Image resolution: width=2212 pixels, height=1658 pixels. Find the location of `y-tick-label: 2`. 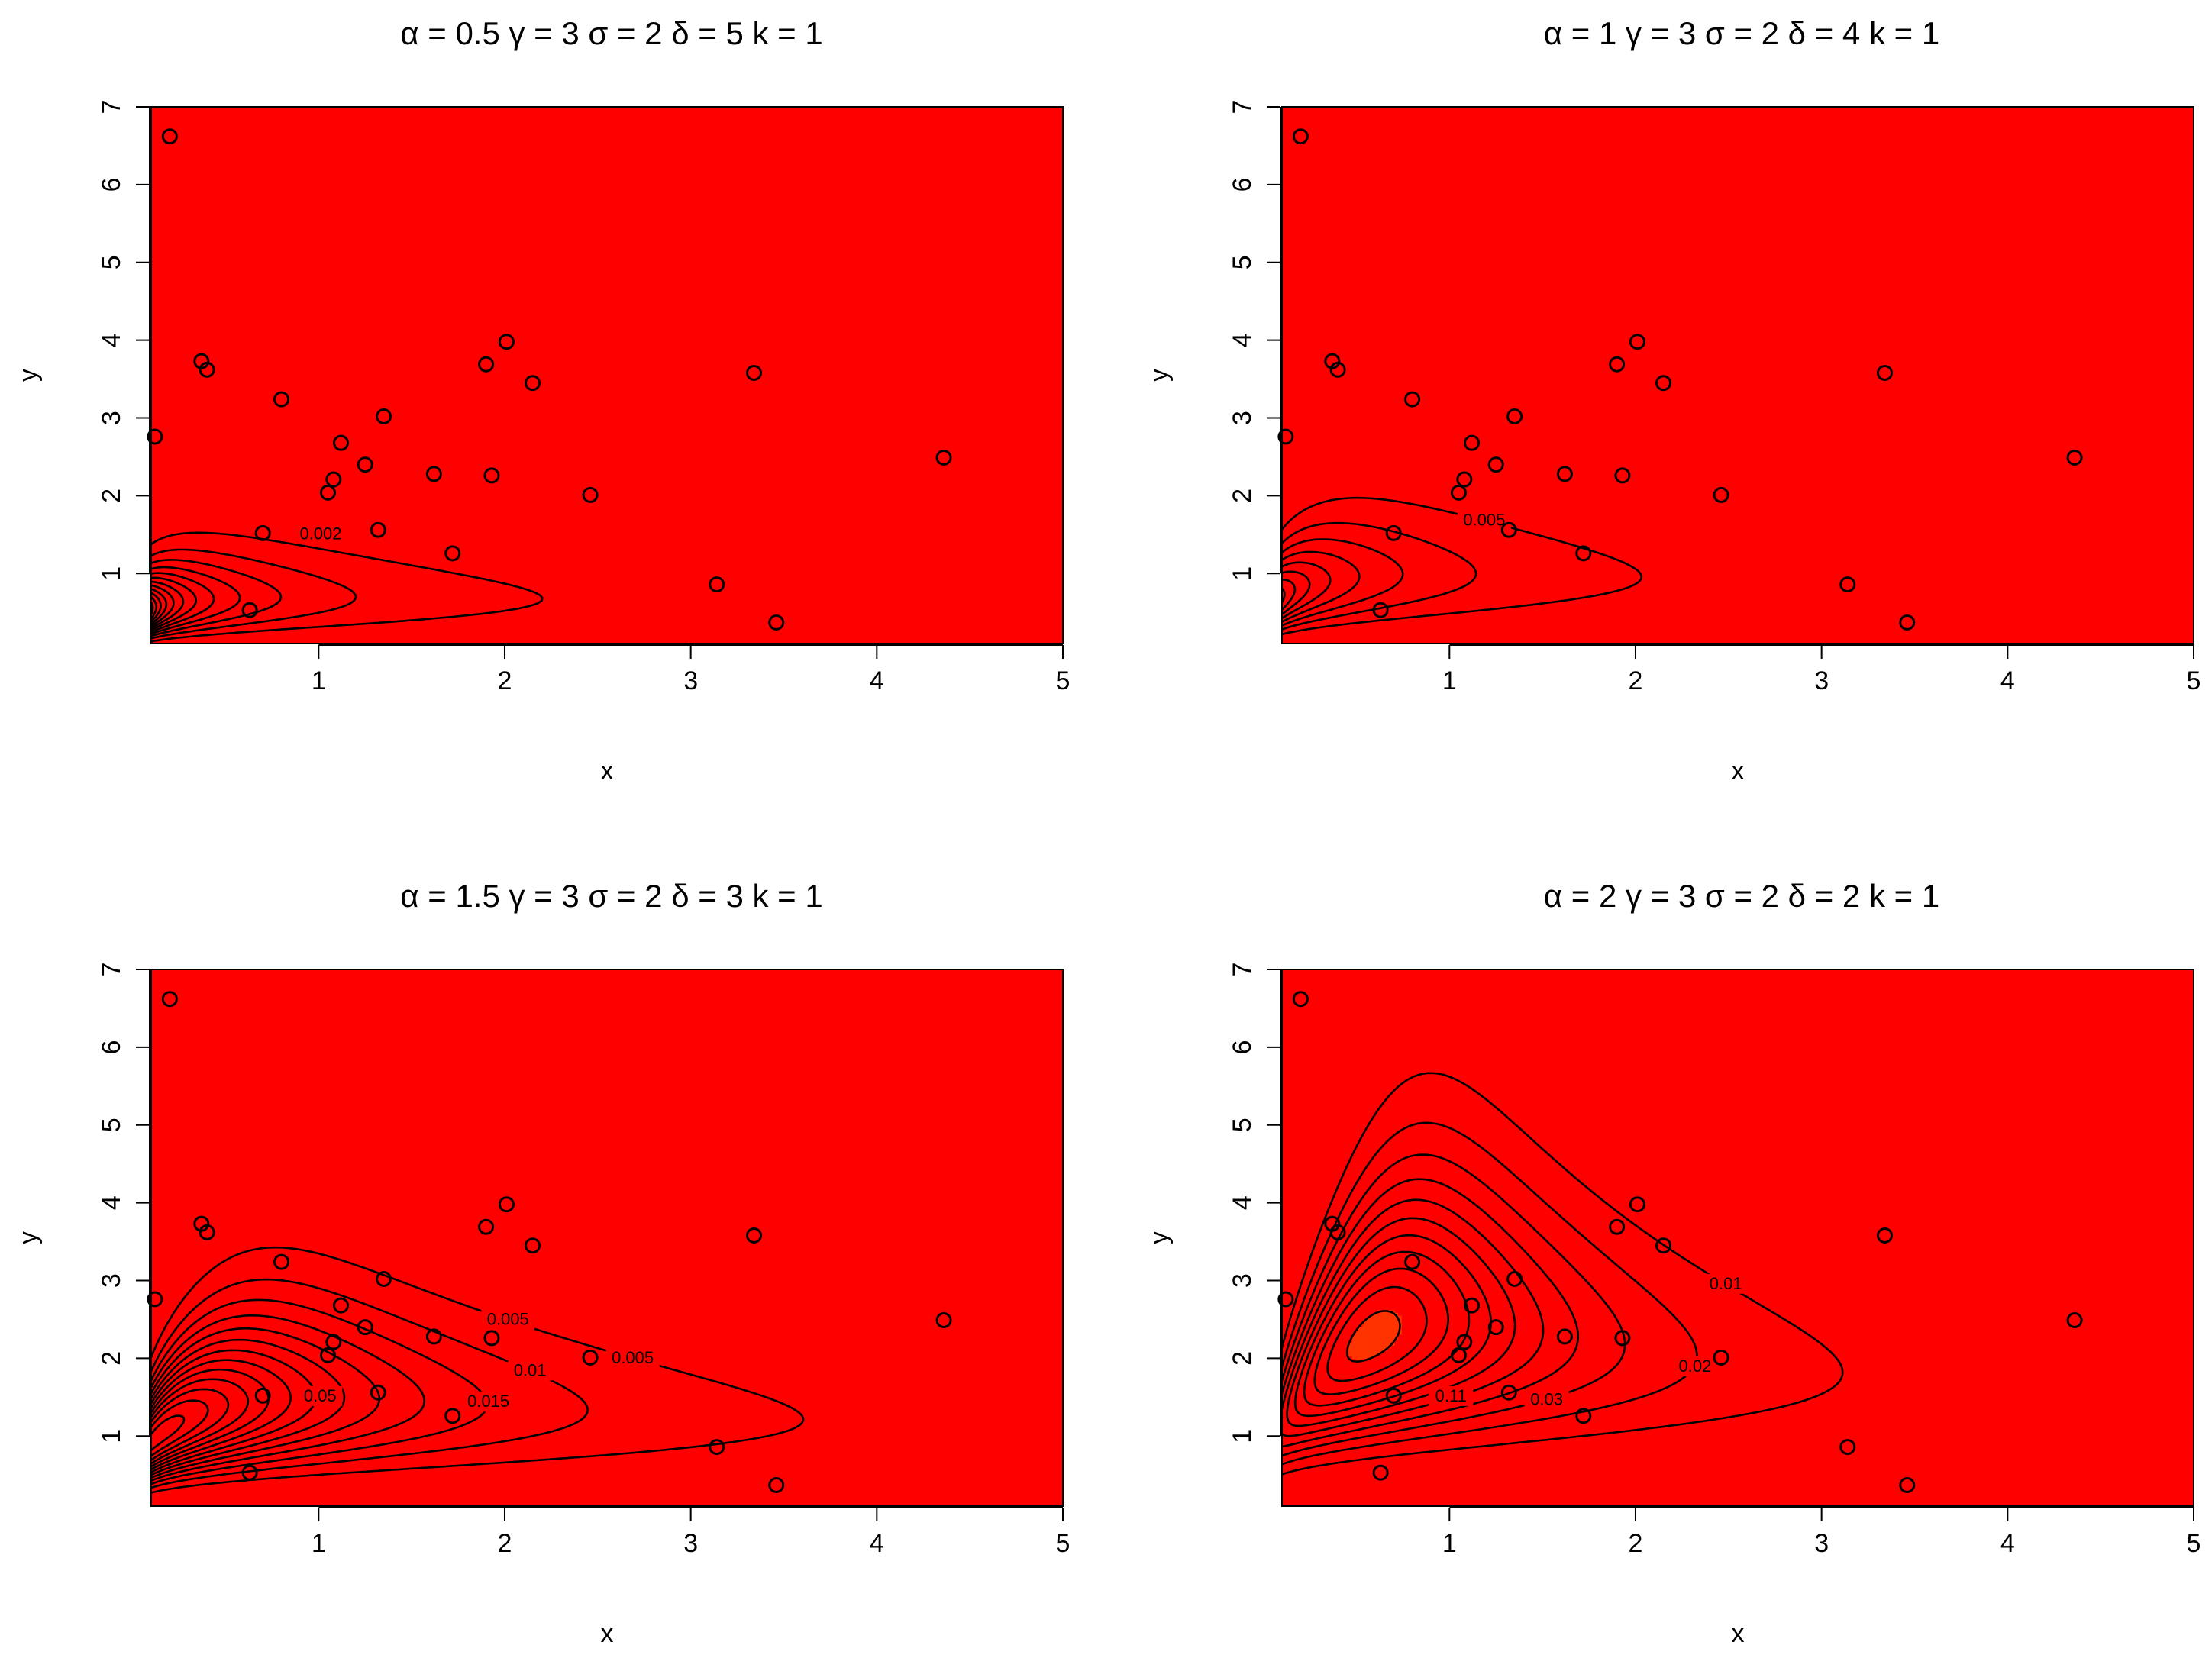

y-tick-label: 2 is located at coordinates (1242, 1358).